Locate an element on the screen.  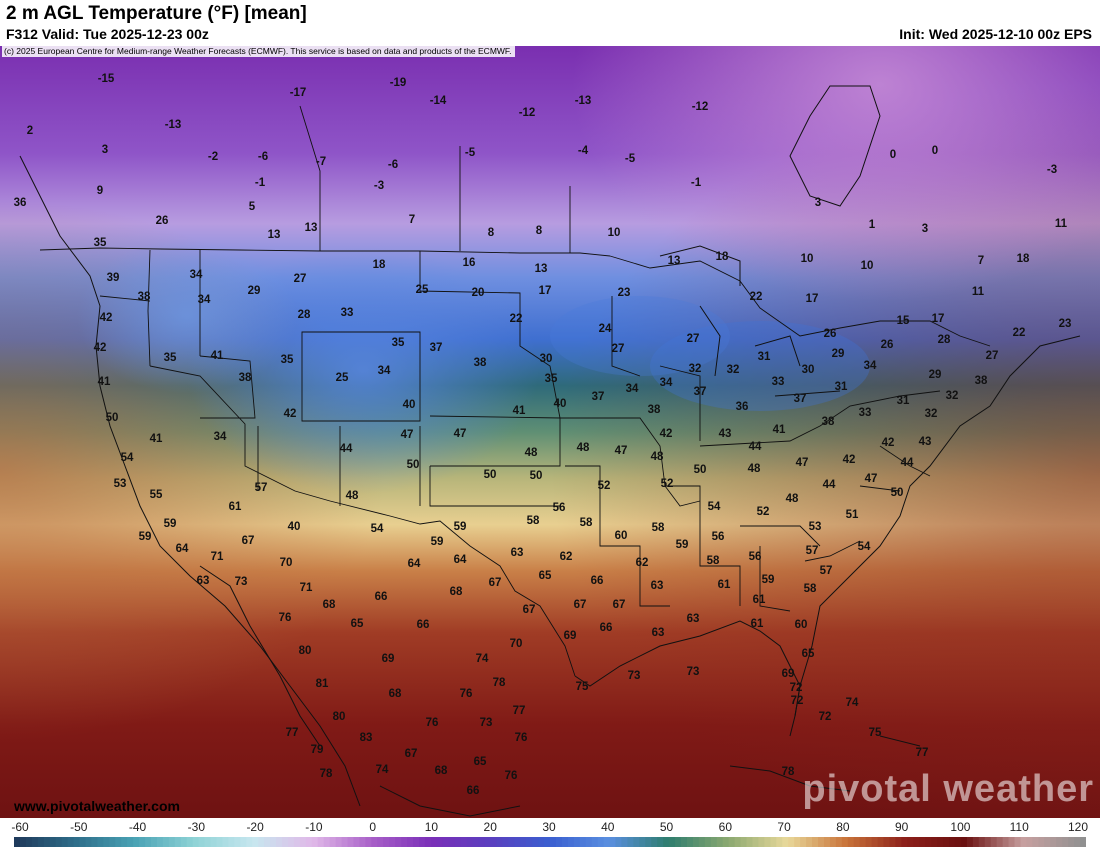
temp-label: 44 is located at coordinates (755, 447).